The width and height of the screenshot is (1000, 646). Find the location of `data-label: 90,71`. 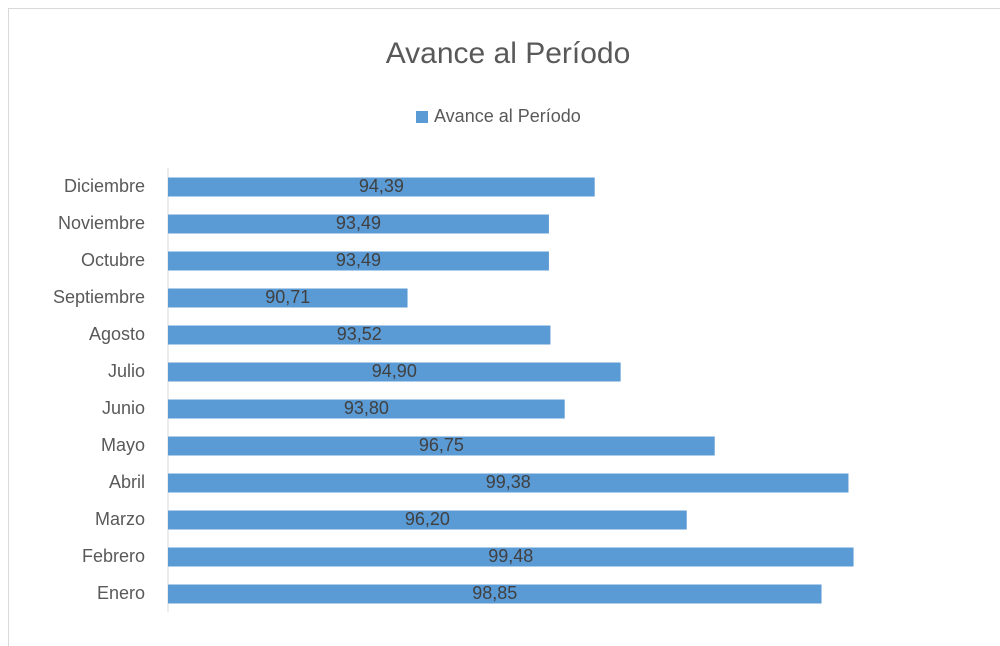

data-label: 90,71 is located at coordinates (287, 297).